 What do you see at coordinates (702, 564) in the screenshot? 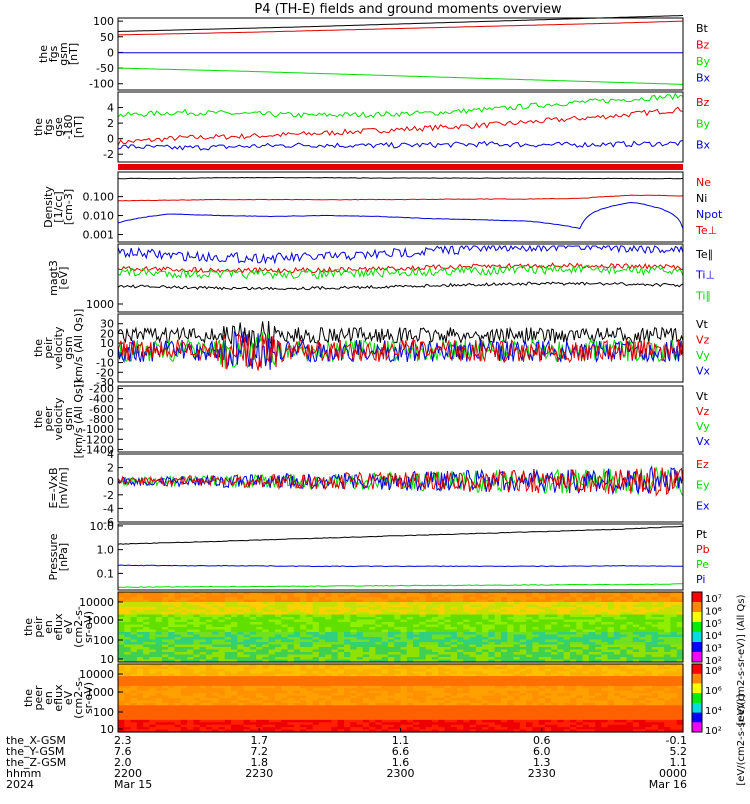
I see `legend-entry: Pe` at bounding box center [702, 564].